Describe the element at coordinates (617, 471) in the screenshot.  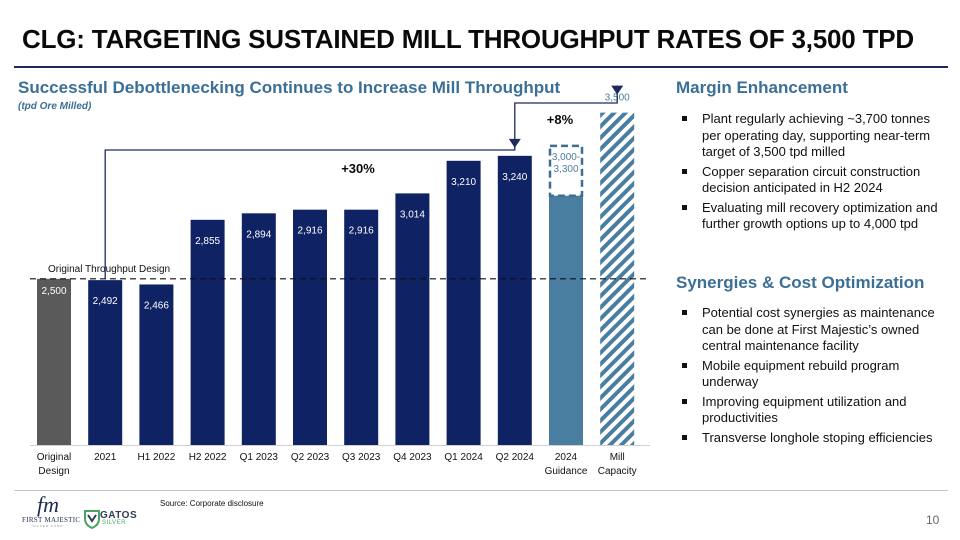
I see `tick-label-line: Capacity` at that location.